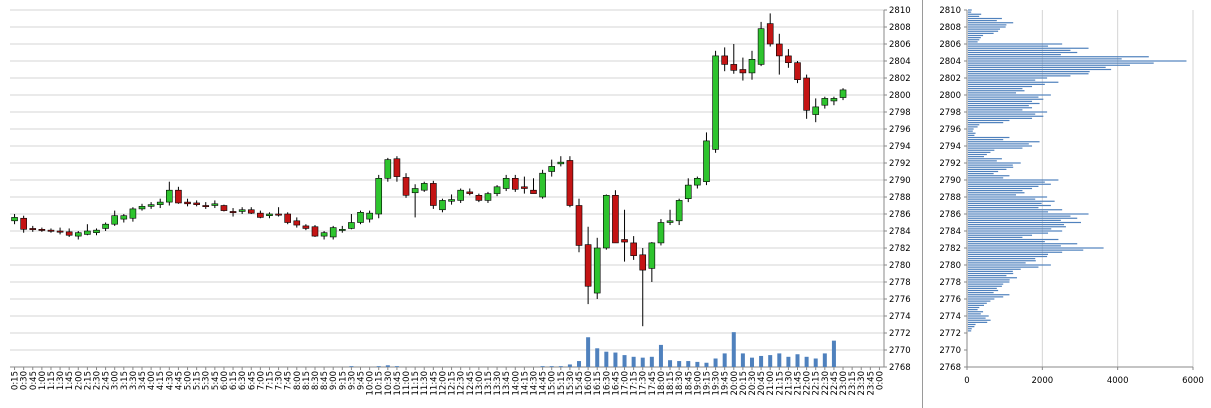 This screenshot has height=408, width=1211. I want to click on x-tick-label: 3:45, so click(143, 380).